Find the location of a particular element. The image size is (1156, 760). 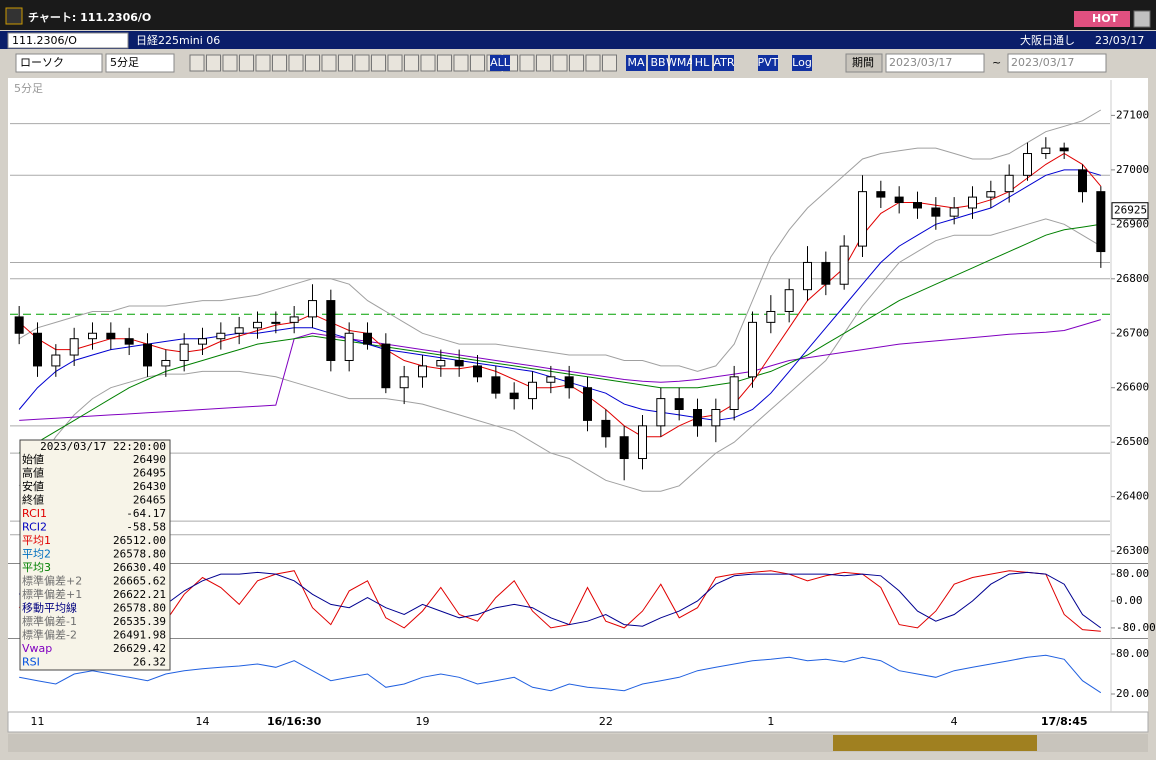

y-tick-label: 26500 is located at coordinates (1132, 441).